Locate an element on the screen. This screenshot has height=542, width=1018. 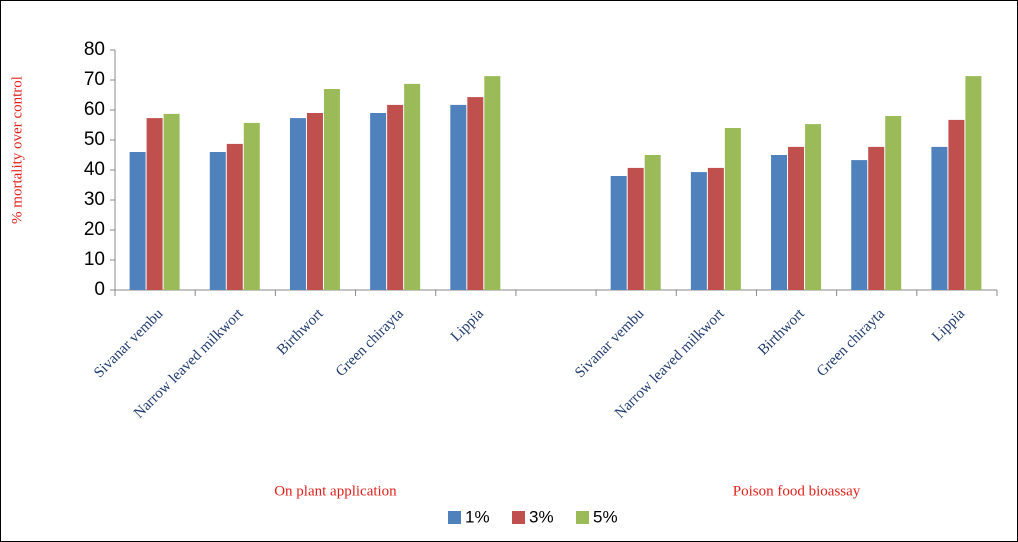
y-tick-label: 40 is located at coordinates (94, 169).